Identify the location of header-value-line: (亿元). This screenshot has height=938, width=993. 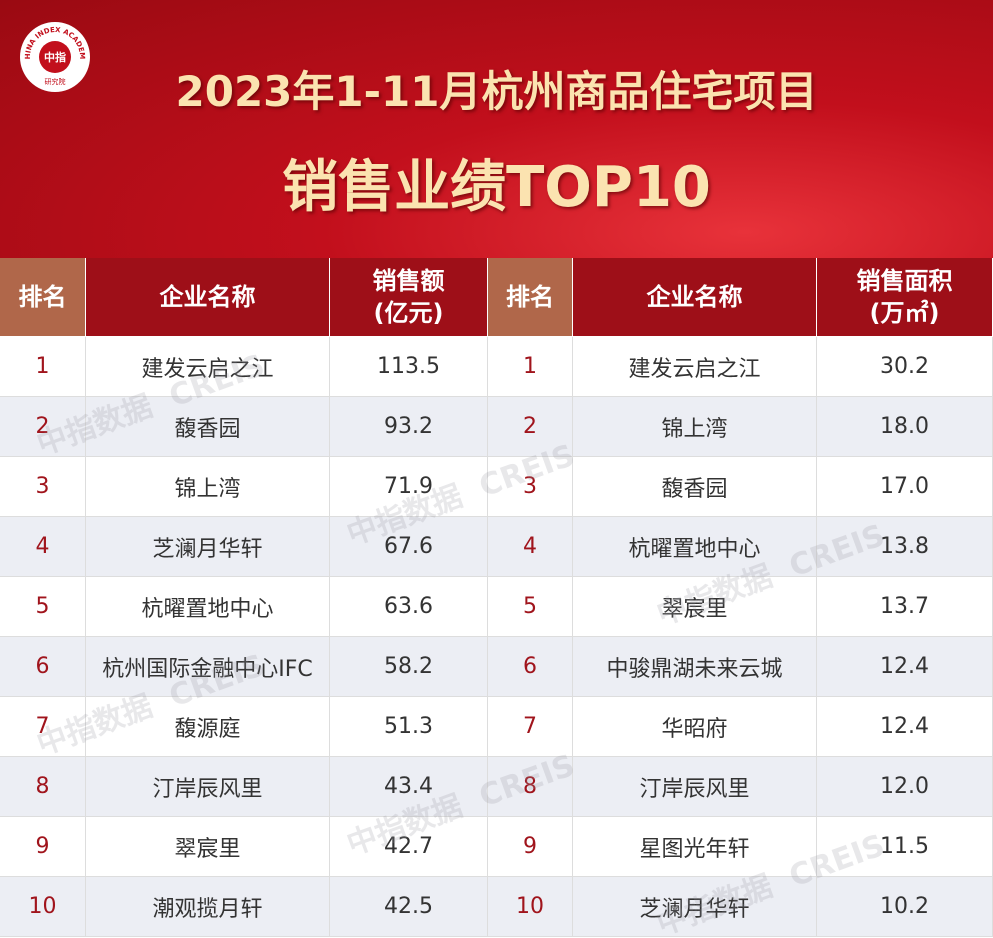
(408, 313).